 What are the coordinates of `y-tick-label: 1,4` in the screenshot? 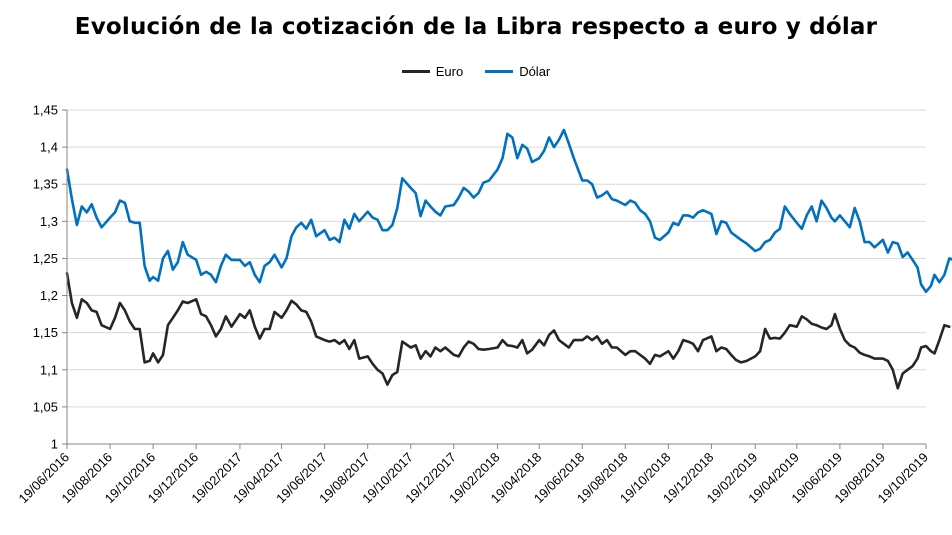 It's located at (49, 147).